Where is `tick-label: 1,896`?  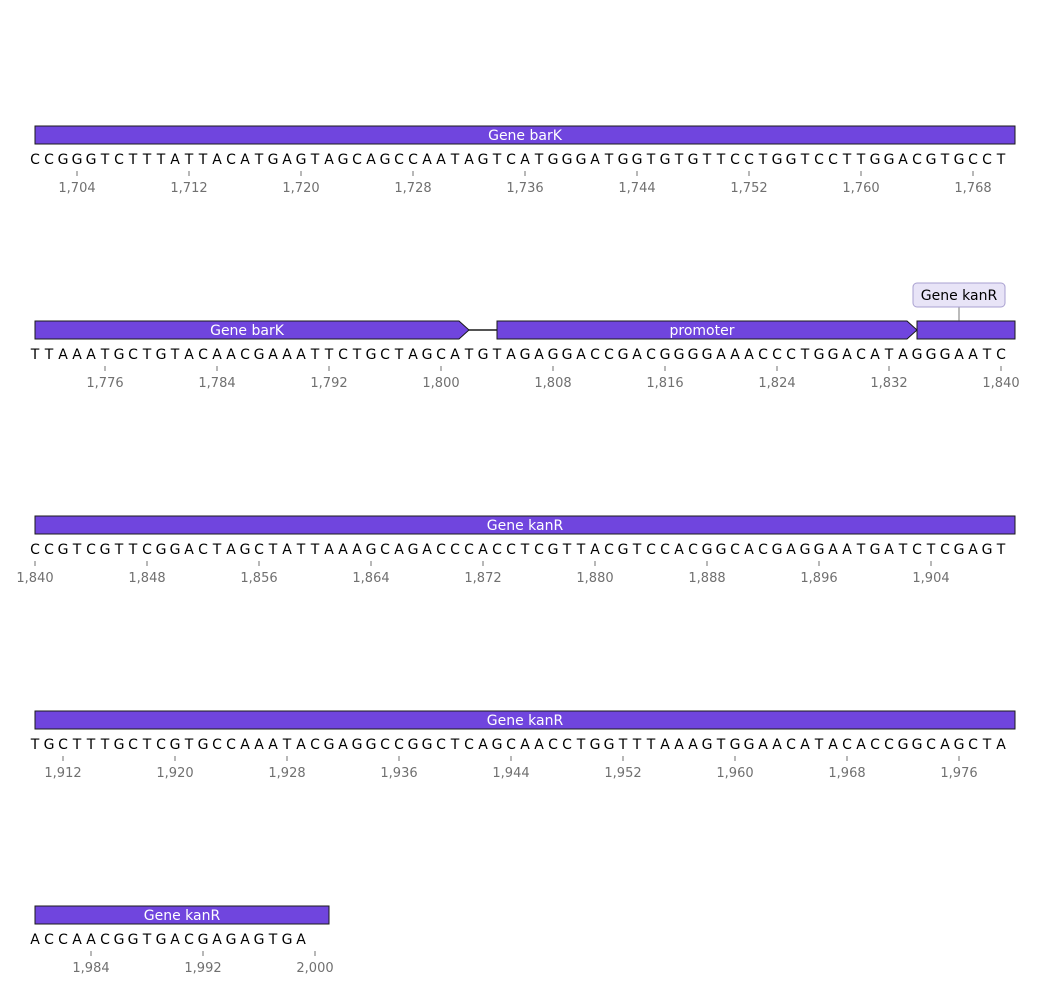 tick-label: 1,896 is located at coordinates (818, 578).